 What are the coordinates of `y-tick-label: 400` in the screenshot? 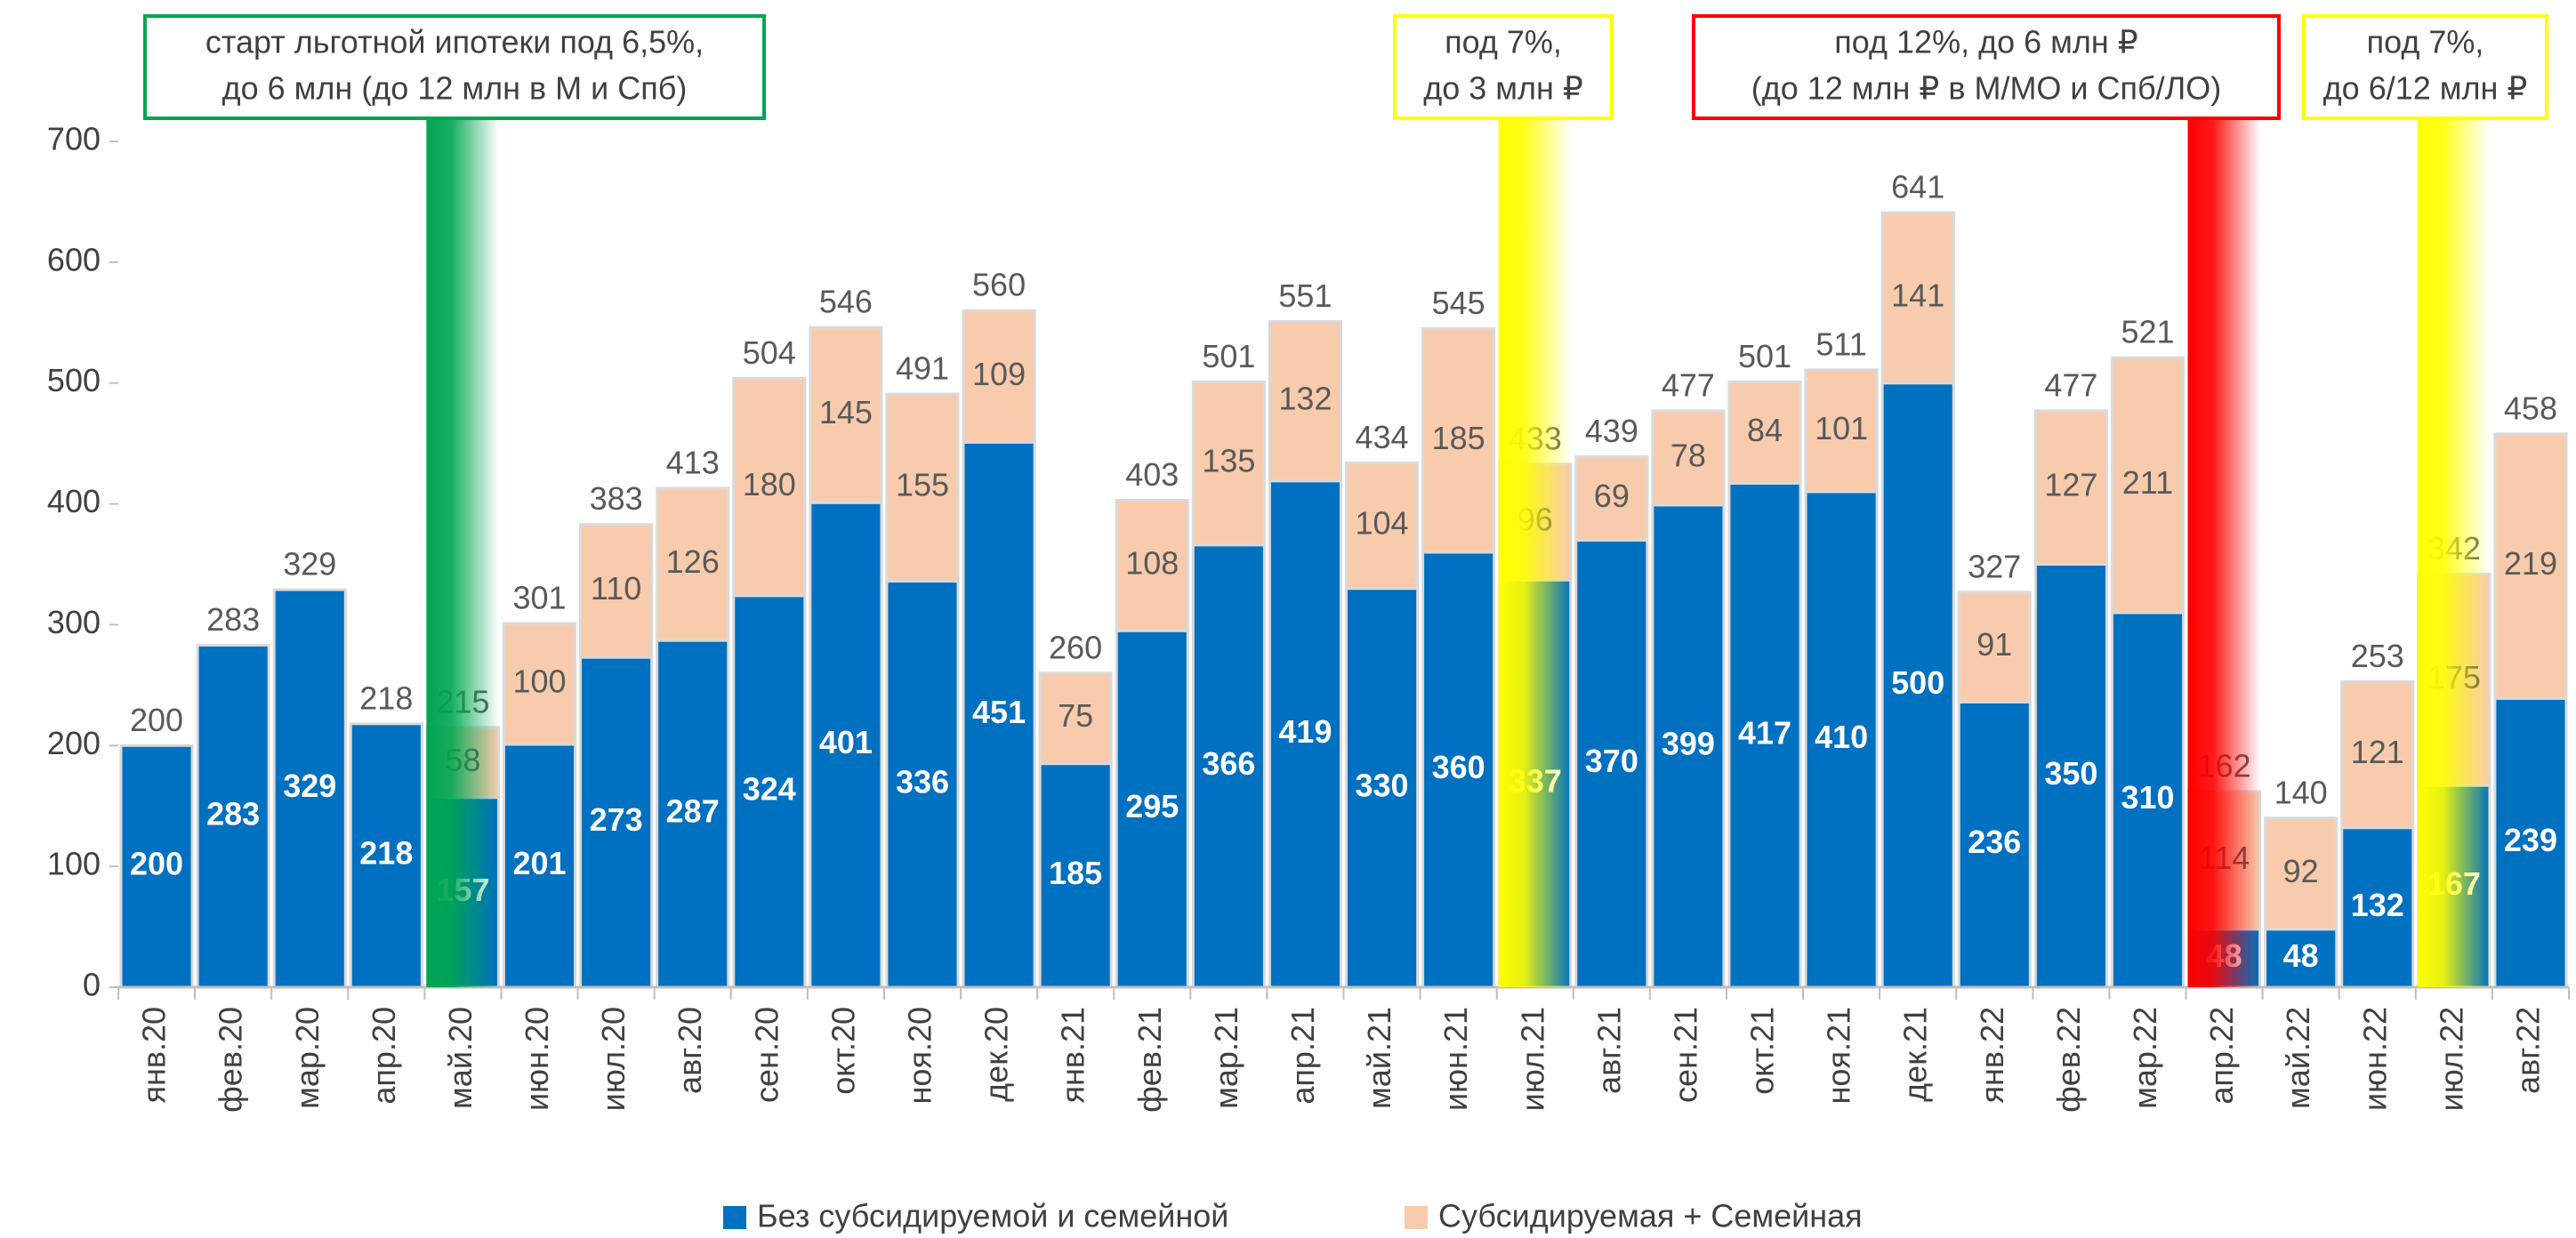 It's located at (74, 501).